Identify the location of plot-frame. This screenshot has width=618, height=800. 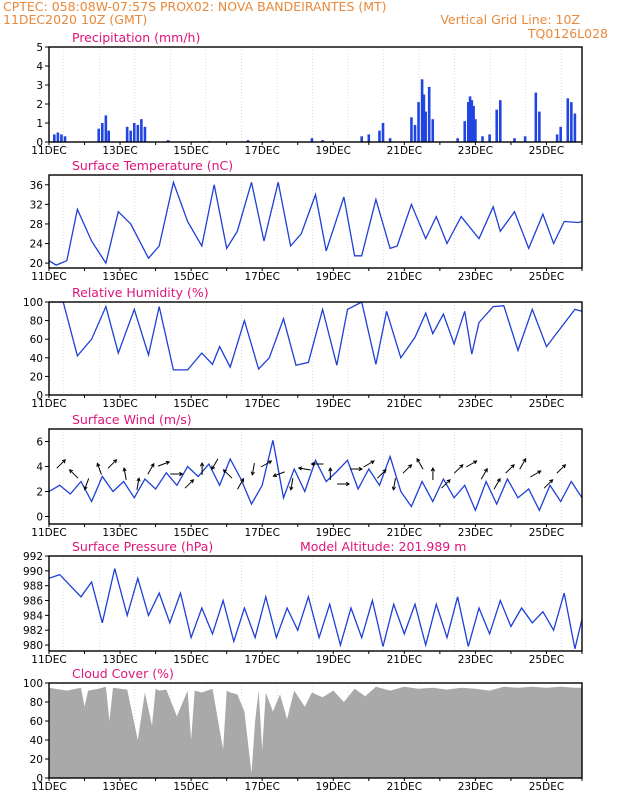
(315, 603).